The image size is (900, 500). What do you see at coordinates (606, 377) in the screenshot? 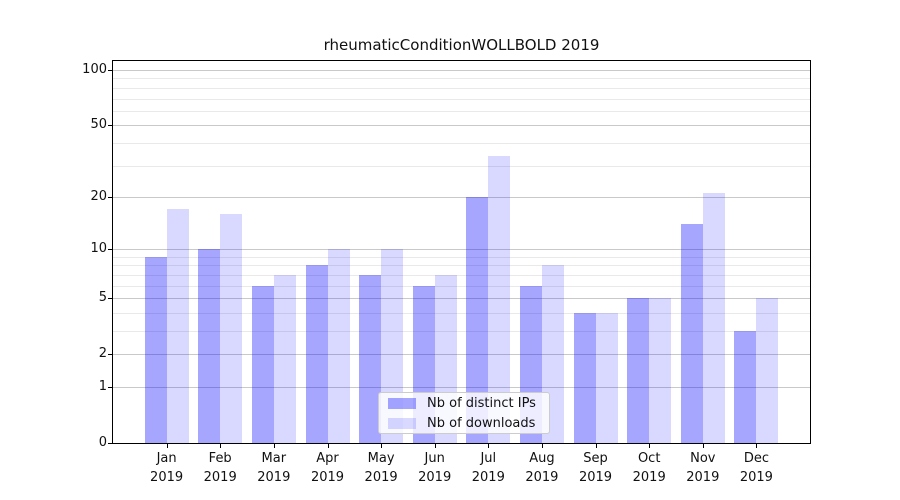
I see `bar-downloads-sep` at bounding box center [606, 377].